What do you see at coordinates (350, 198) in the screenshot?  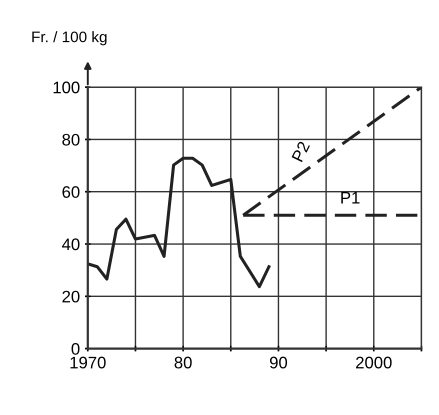 I see `series-label: P1` at bounding box center [350, 198].